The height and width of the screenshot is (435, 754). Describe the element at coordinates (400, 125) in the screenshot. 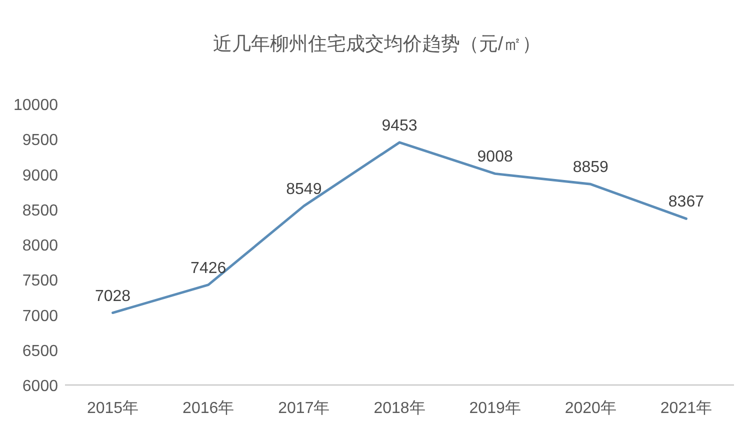

I see `data-label: 9453` at that location.